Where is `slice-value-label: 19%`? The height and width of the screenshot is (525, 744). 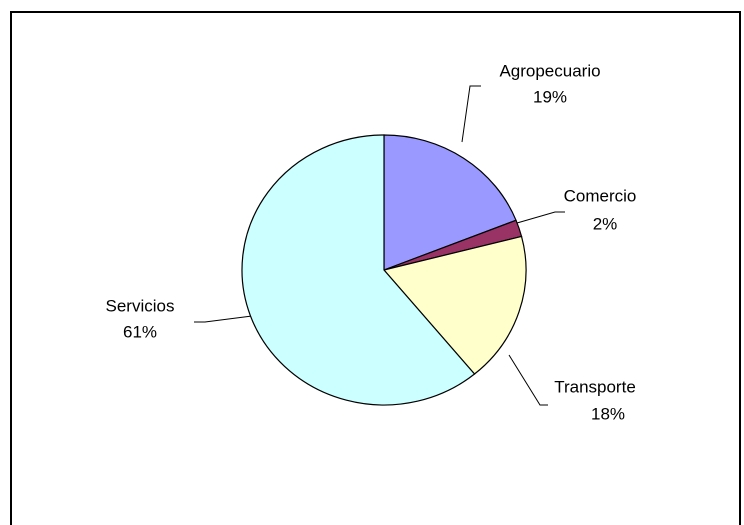 slice-value-label: 19% is located at coordinates (550, 96).